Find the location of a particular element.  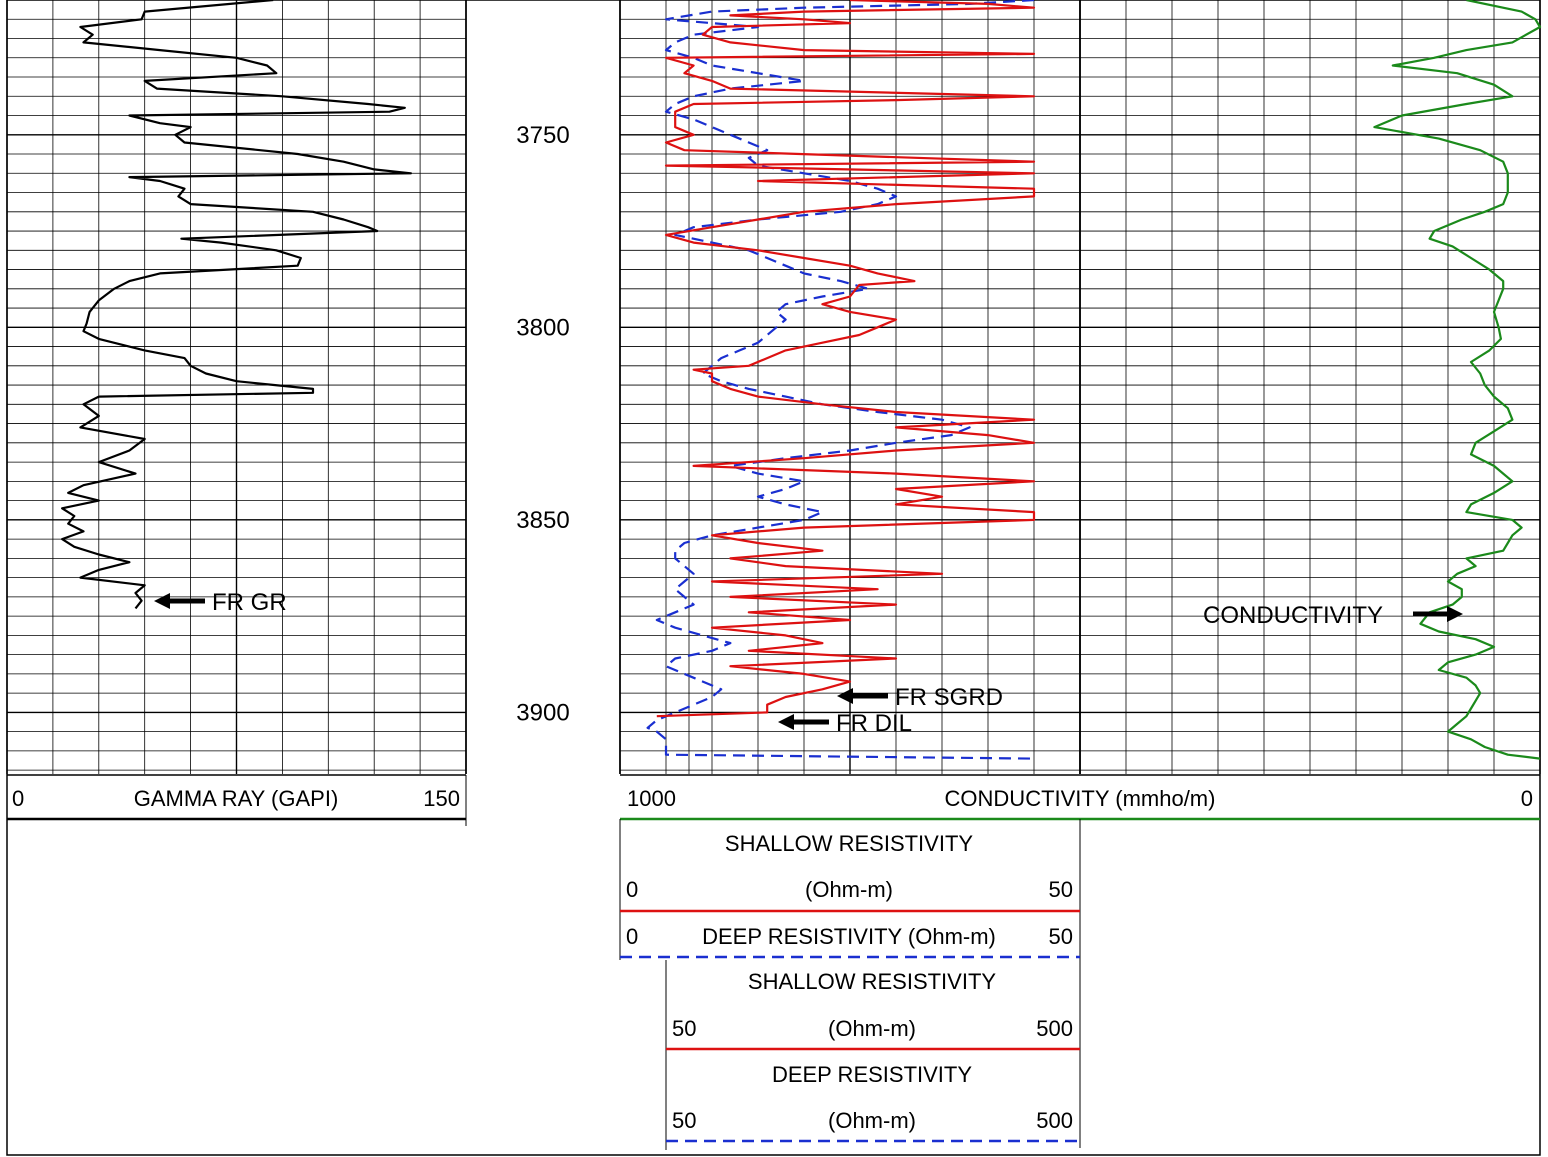

depth-label: 3750 is located at coordinates (542, 135).